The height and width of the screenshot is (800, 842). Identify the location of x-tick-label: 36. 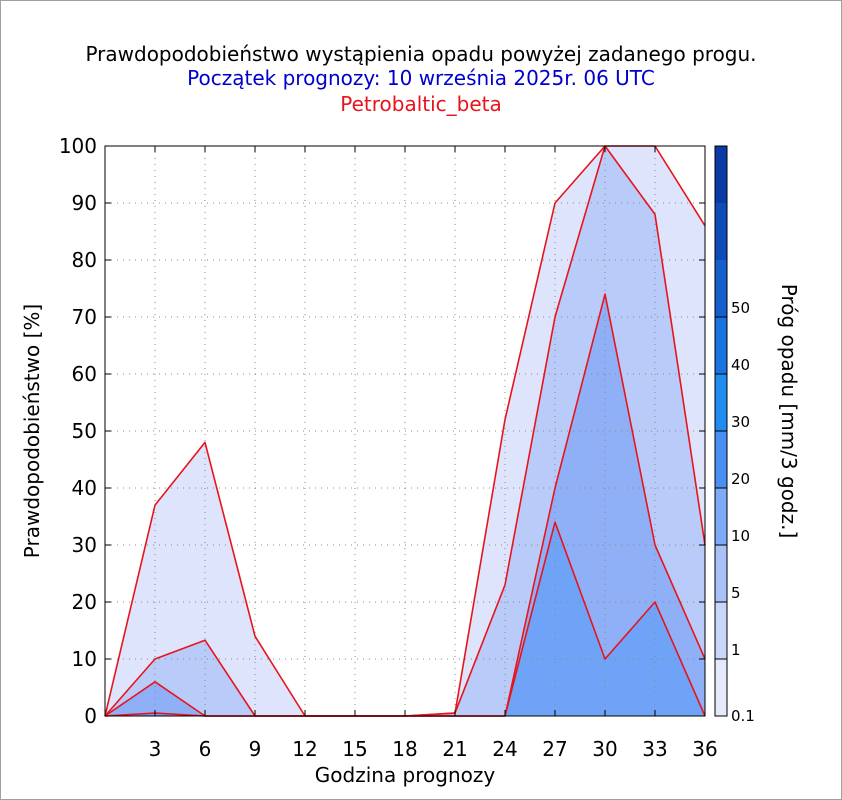
(704, 749).